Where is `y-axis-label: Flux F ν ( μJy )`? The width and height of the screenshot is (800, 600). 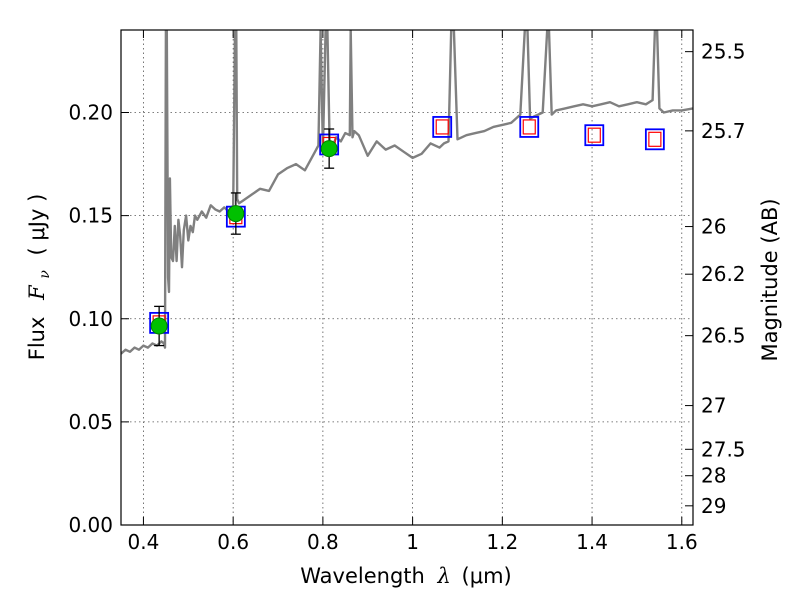 y-axis-label: Flux F ν ( μJy ) is located at coordinates (39, 277).